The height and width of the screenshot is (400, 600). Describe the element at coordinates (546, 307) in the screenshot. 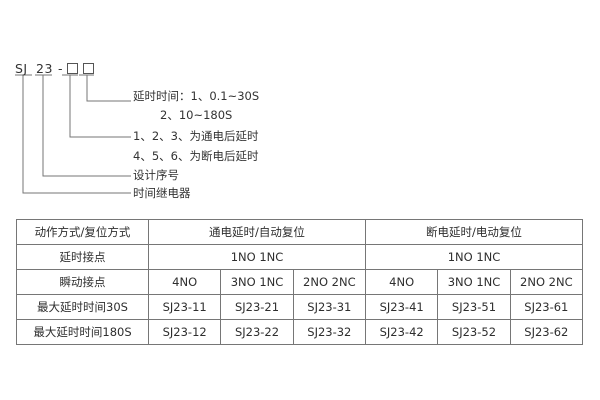

I see `table-cell: SJ23-61` at that location.